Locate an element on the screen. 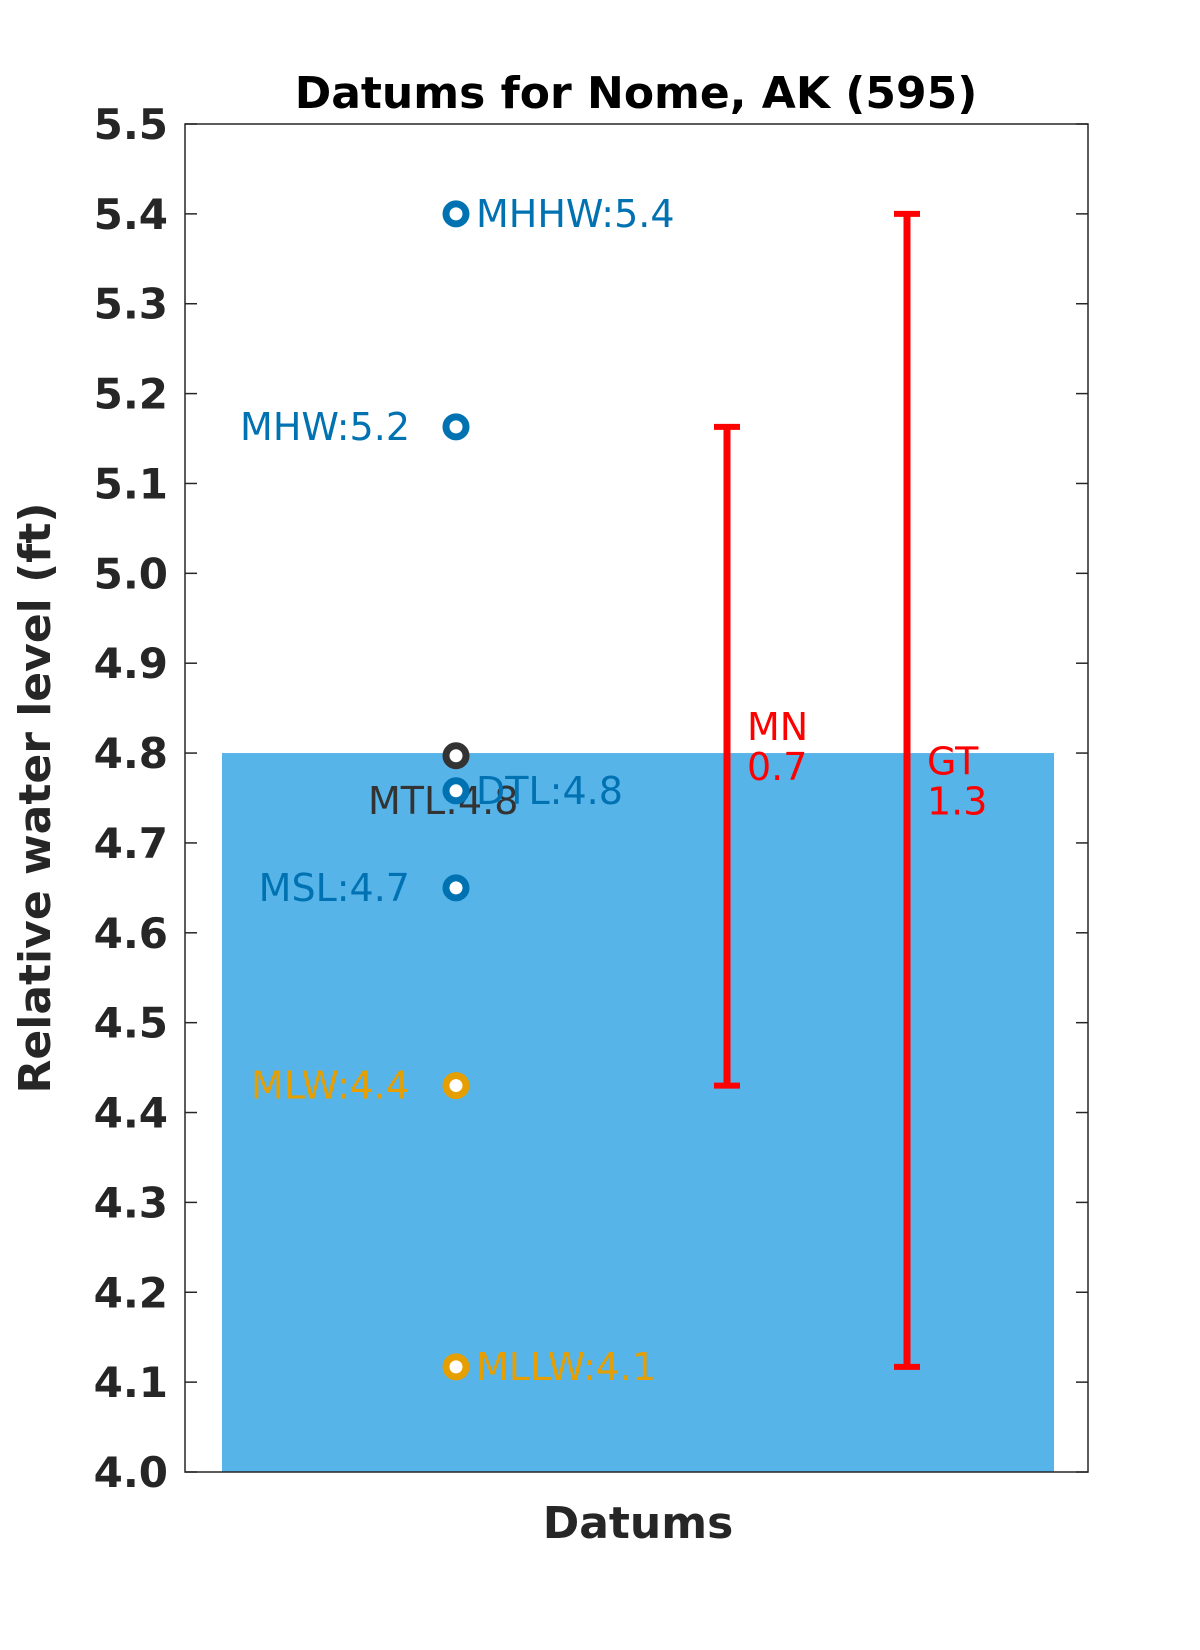  range-label-name: GT is located at coordinates (953, 761).